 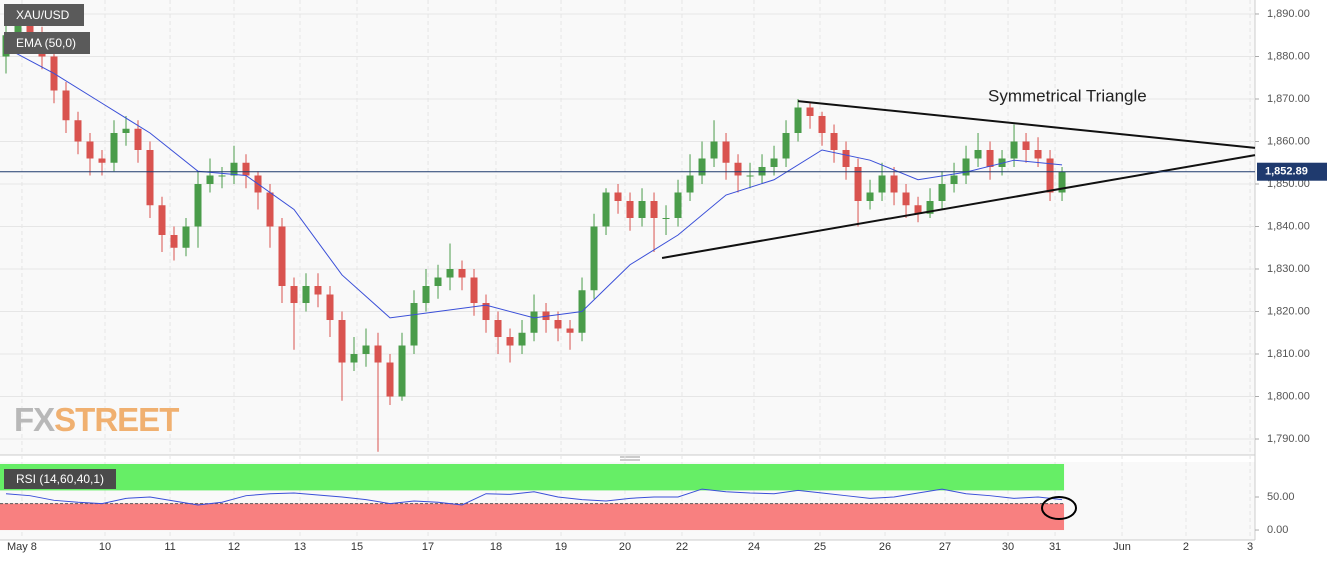 I want to click on x-tick-label: 31, so click(x=1055, y=547).